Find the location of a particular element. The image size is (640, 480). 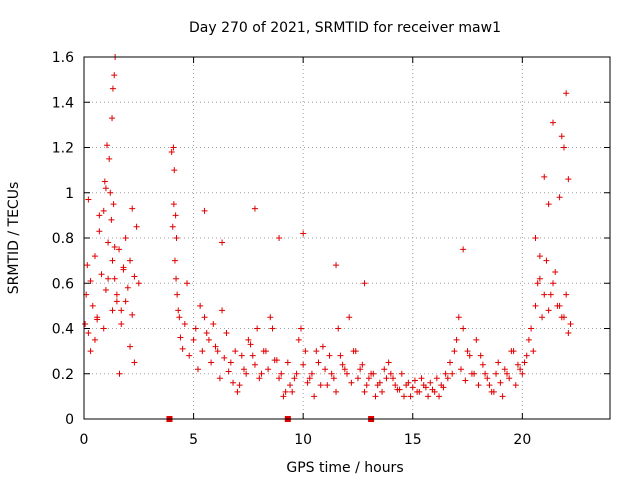

y-tick-label: 1.6 is located at coordinates (63, 58).